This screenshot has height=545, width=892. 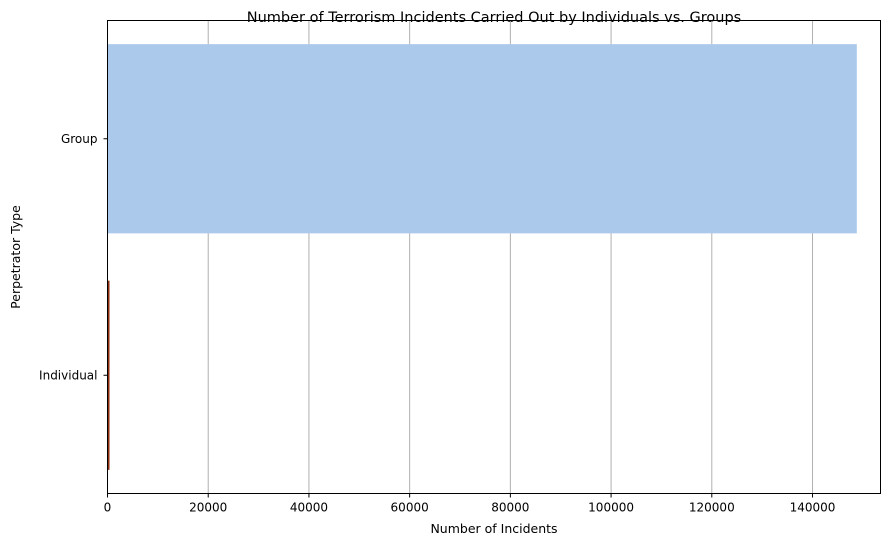 What do you see at coordinates (712, 508) in the screenshot?
I see `x-tick-label: 120000` at bounding box center [712, 508].